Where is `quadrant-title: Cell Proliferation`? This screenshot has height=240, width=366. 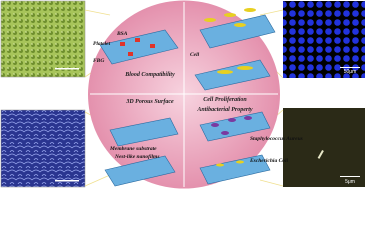
quadrant-title: Cell Proliferation is located at coordinates (225, 100).